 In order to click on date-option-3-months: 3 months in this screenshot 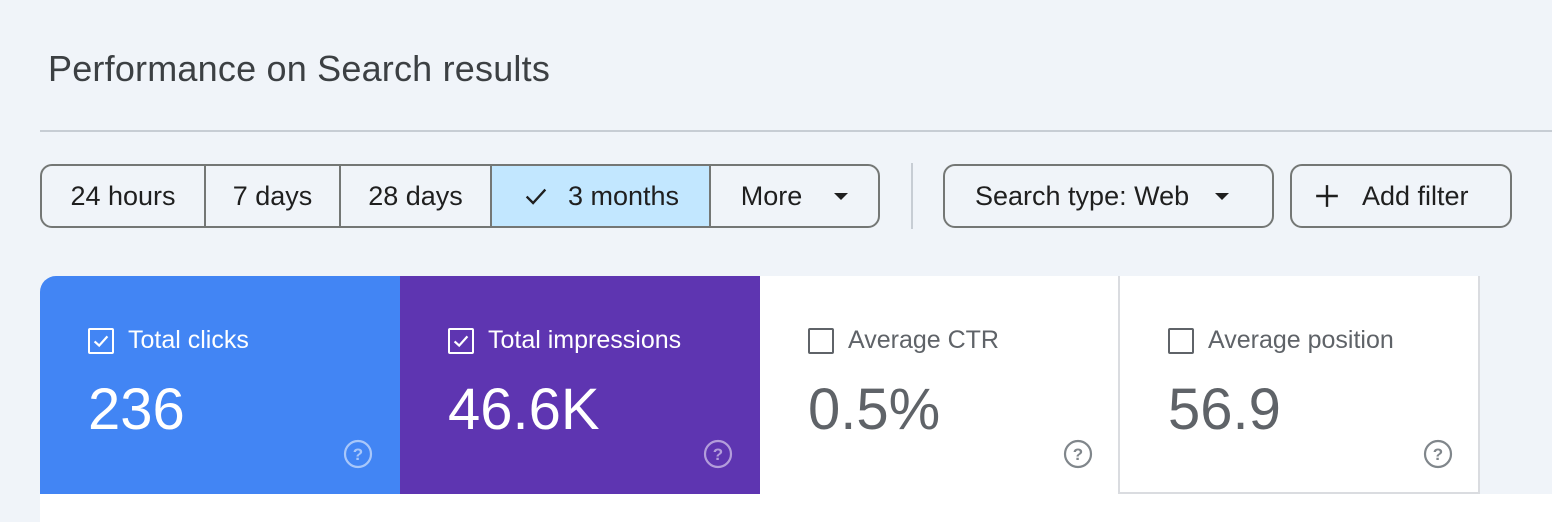, I will do `click(601, 196)`.